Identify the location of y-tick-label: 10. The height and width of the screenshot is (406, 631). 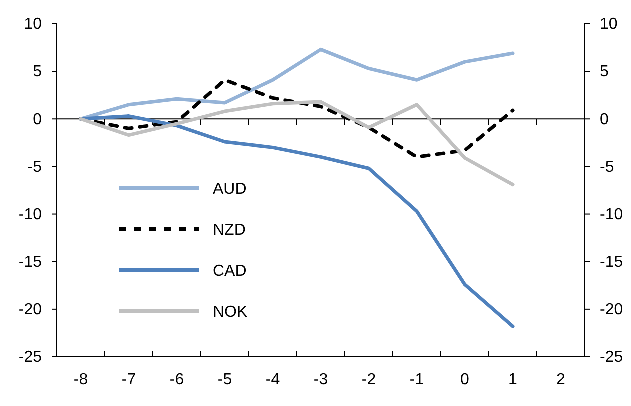
(33, 25).